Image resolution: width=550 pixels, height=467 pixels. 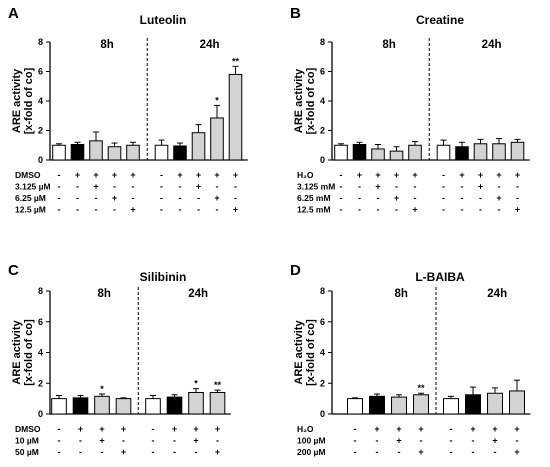 I want to click on panel-title: L-BAIBA, so click(x=440, y=277).